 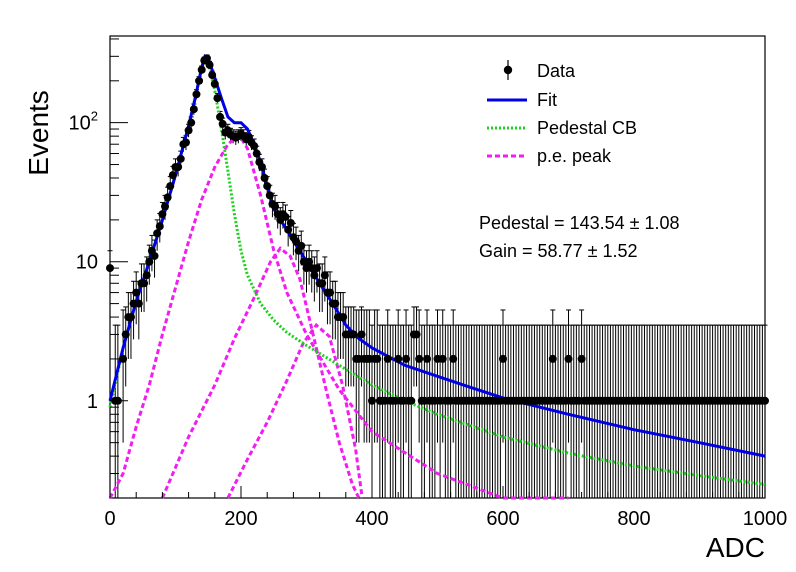 What do you see at coordinates (579, 223) in the screenshot?
I see `annotation-pedestal: Pedestal = 143.54 ± 1.08` at bounding box center [579, 223].